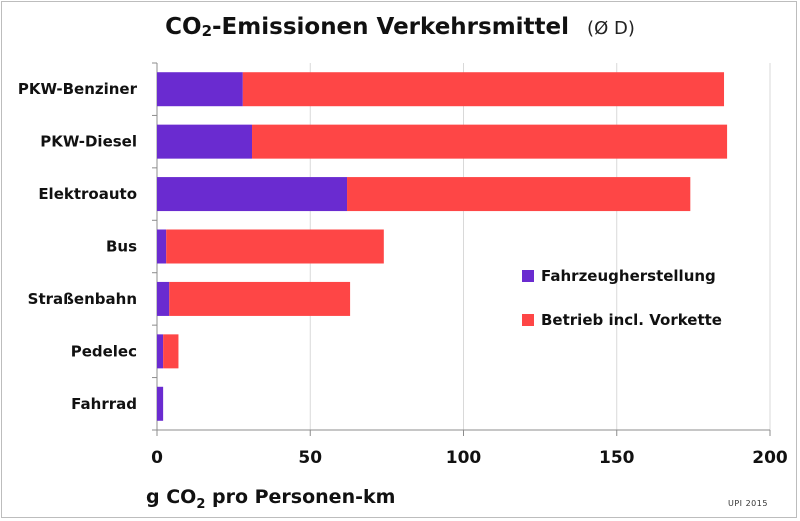 The height and width of the screenshot is (521, 800). I want to click on chart-title: CO2-Emissionen Verkehrsmittel (Ø D), so click(400, 27).